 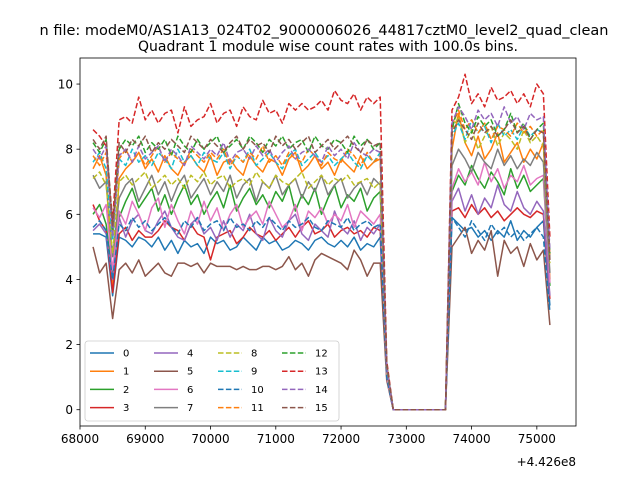 What do you see at coordinates (69, 280) in the screenshot?
I see `y-tick-label: 4` at bounding box center [69, 280].